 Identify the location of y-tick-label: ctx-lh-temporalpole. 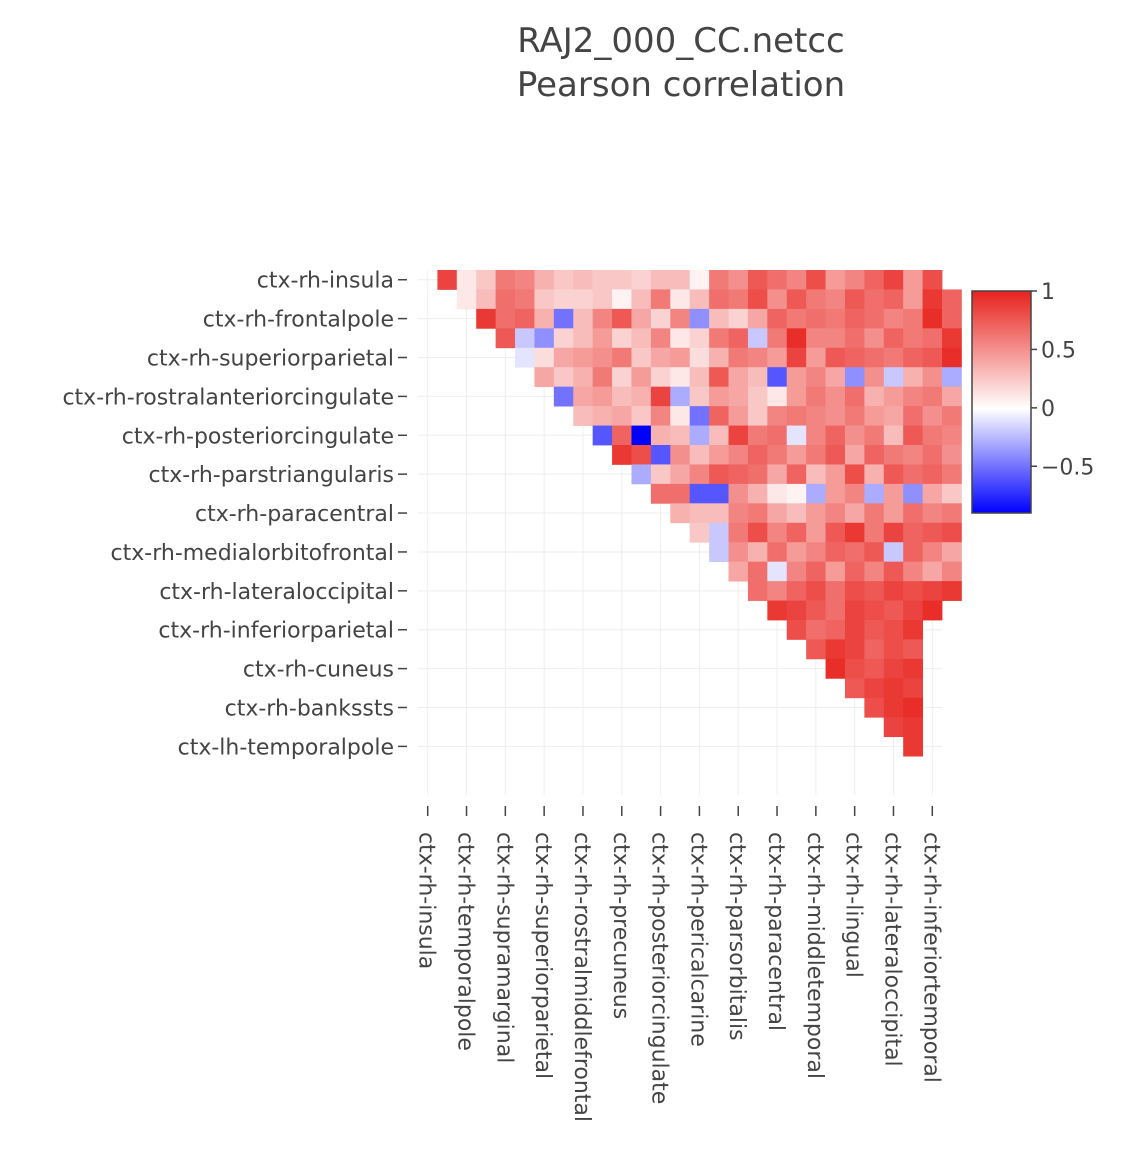
(286, 747).